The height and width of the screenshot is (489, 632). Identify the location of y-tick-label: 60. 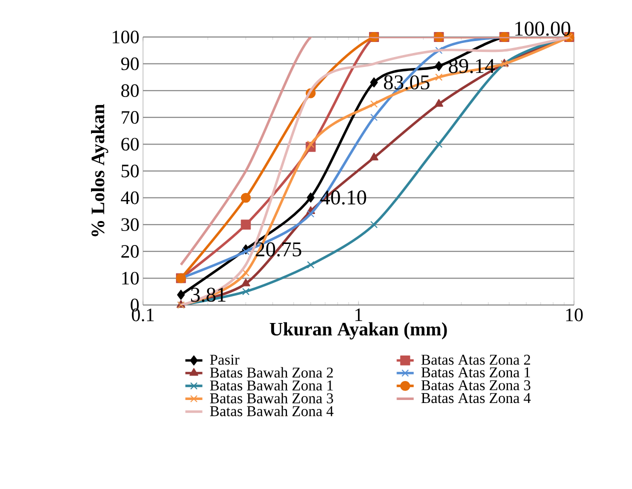
(130, 144).